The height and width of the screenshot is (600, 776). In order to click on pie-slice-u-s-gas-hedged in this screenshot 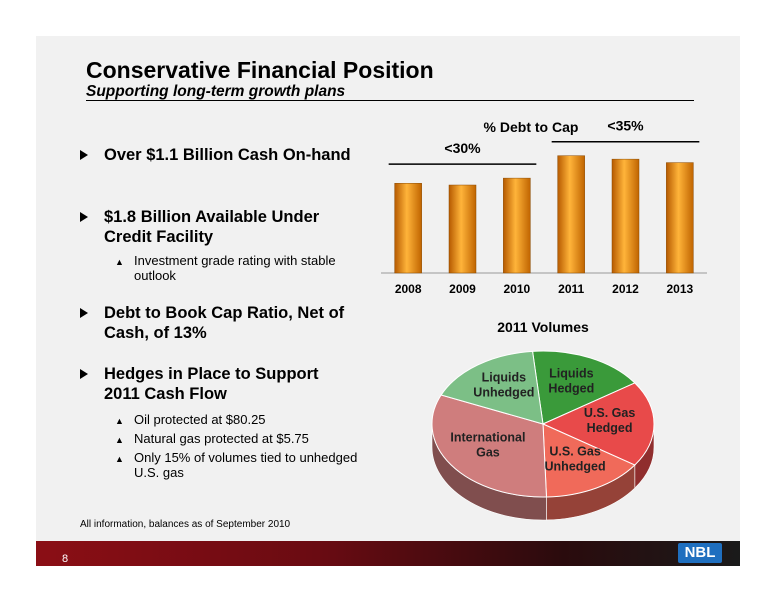, I will do `click(598, 424)`.